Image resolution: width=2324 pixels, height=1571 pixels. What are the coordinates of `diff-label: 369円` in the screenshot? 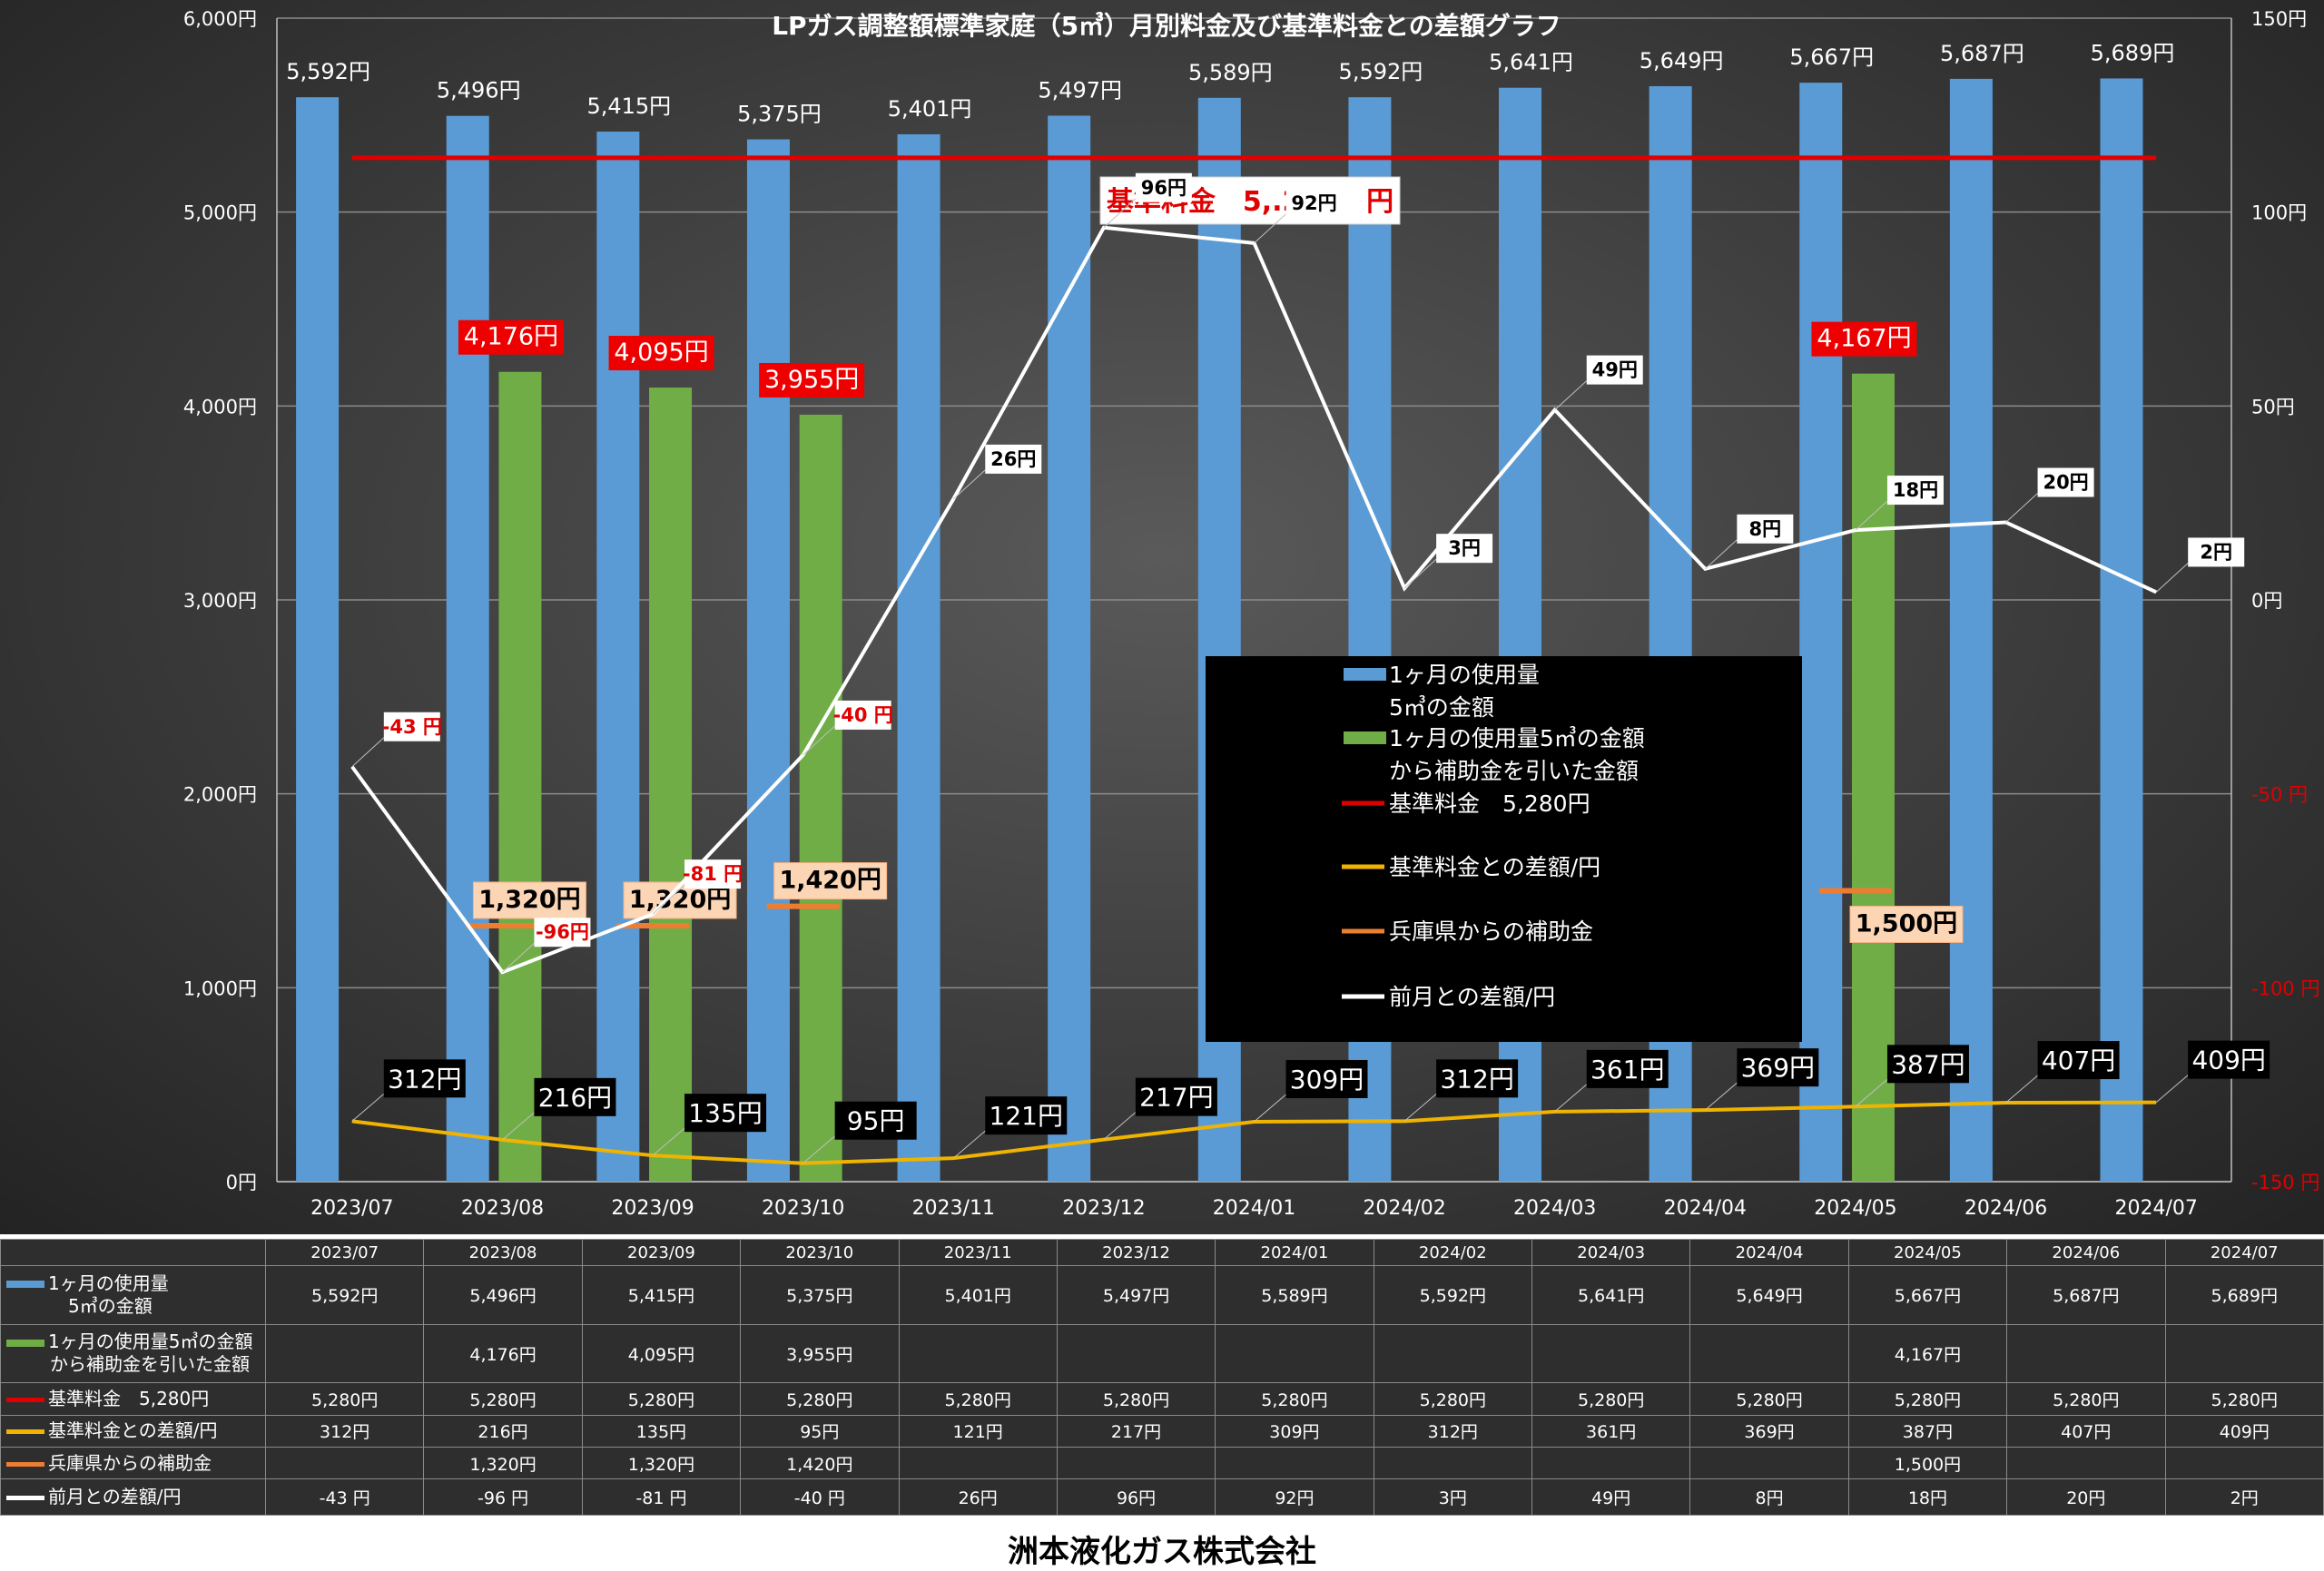 It's located at (1778, 1068).